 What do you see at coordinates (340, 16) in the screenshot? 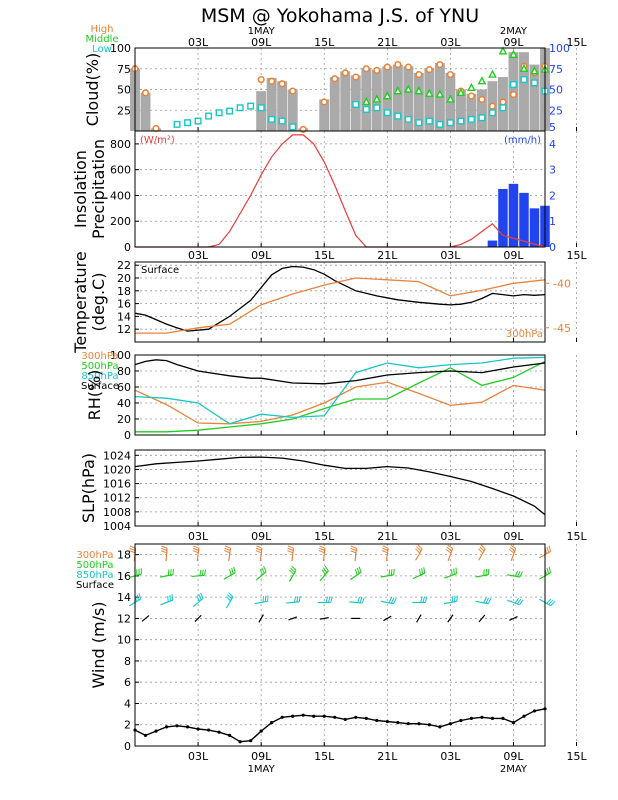
I see `chart-title: MSM @ Yokohama J.S. of YNU` at bounding box center [340, 16].